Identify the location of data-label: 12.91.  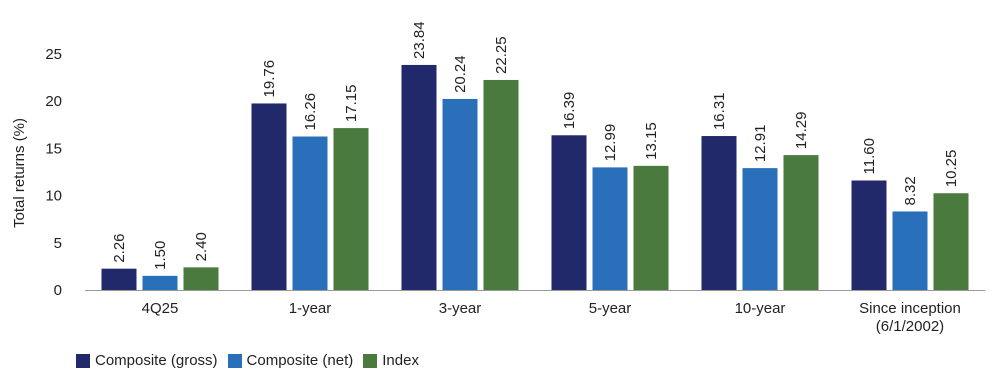
(760, 144).